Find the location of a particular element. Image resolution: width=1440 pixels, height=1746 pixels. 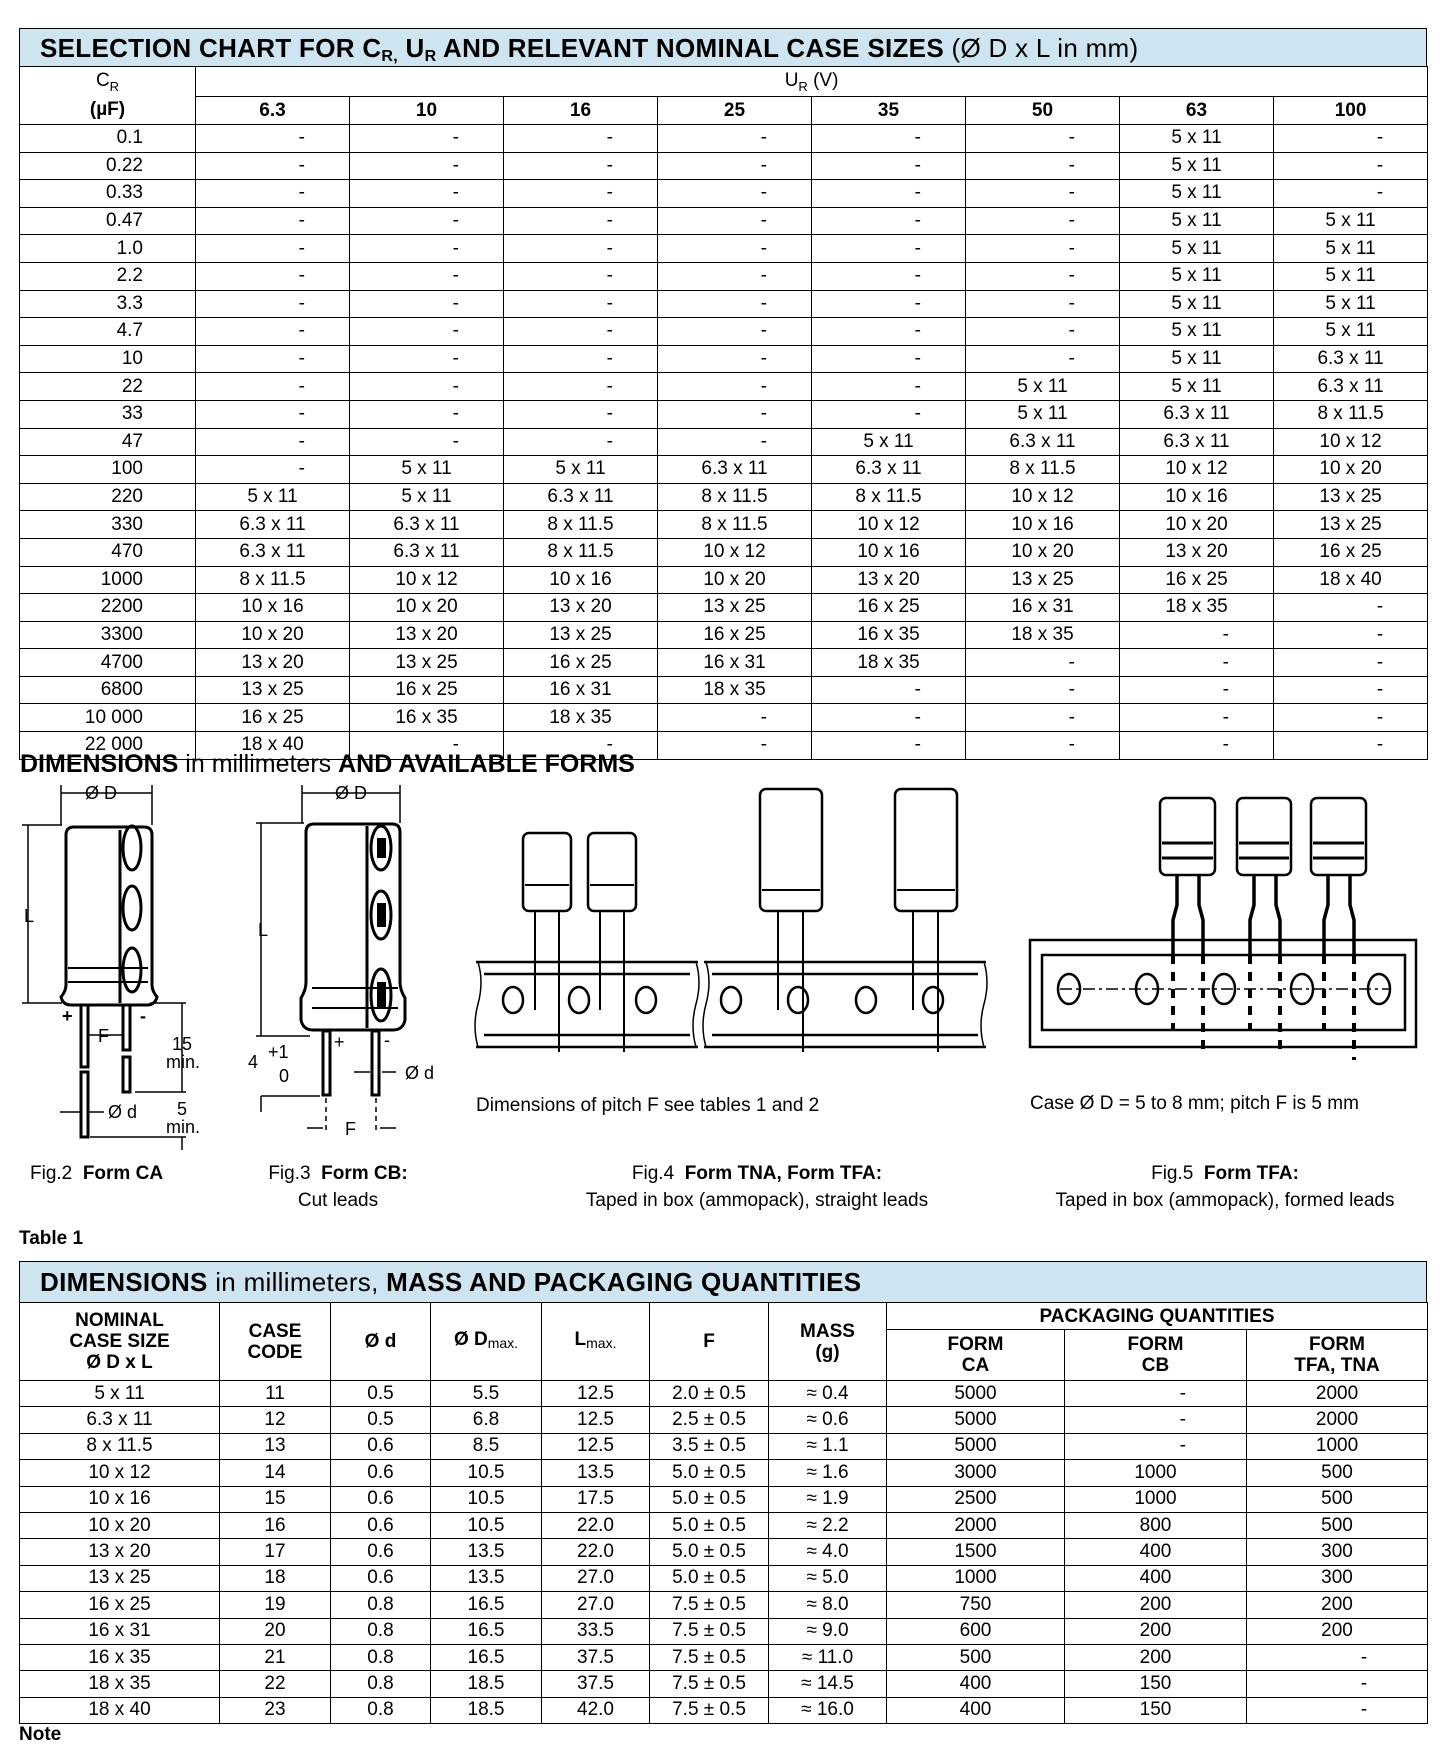

table-cell: 6.3 x 11 is located at coordinates (119, 1420).